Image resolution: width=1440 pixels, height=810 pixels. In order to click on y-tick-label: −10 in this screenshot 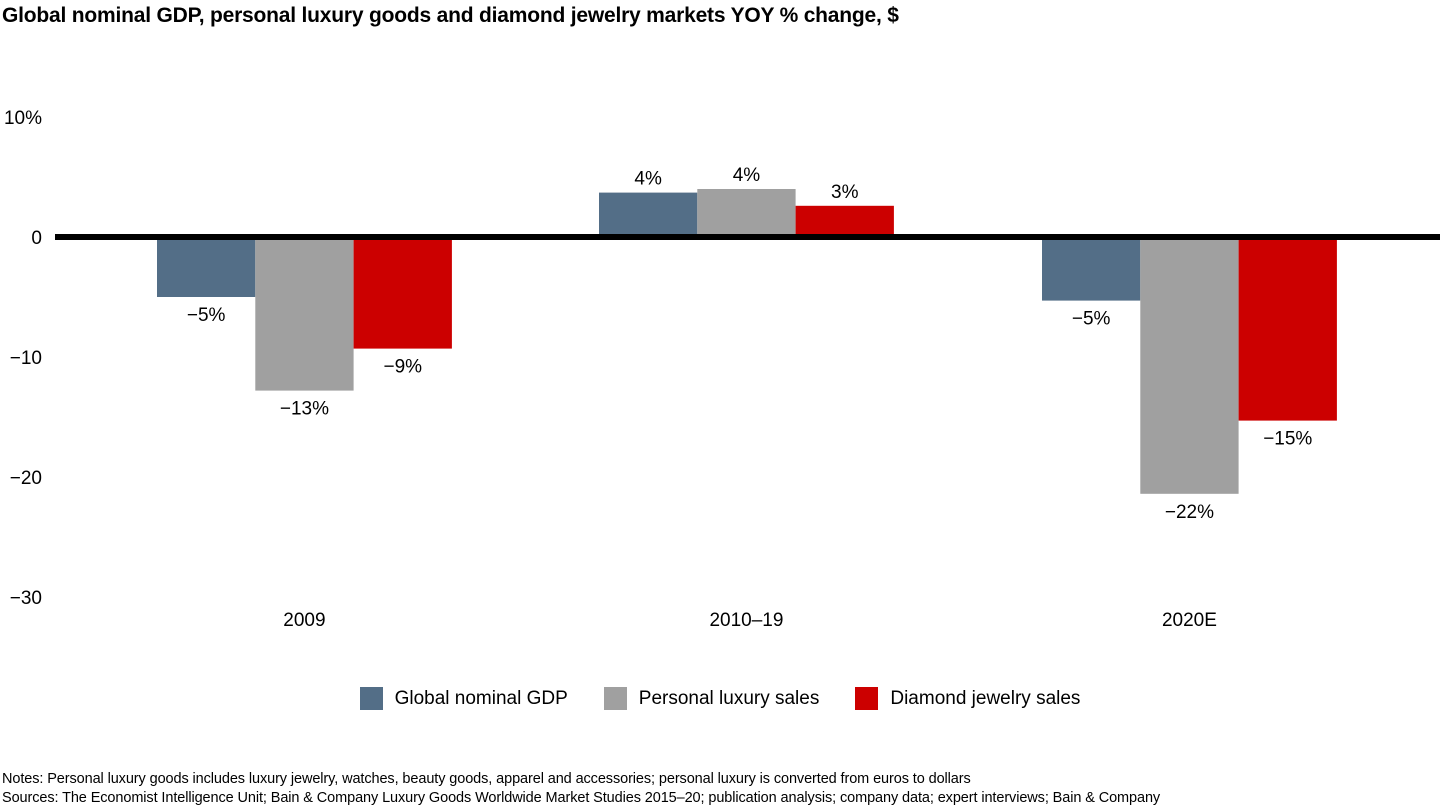, I will do `click(26, 358)`.